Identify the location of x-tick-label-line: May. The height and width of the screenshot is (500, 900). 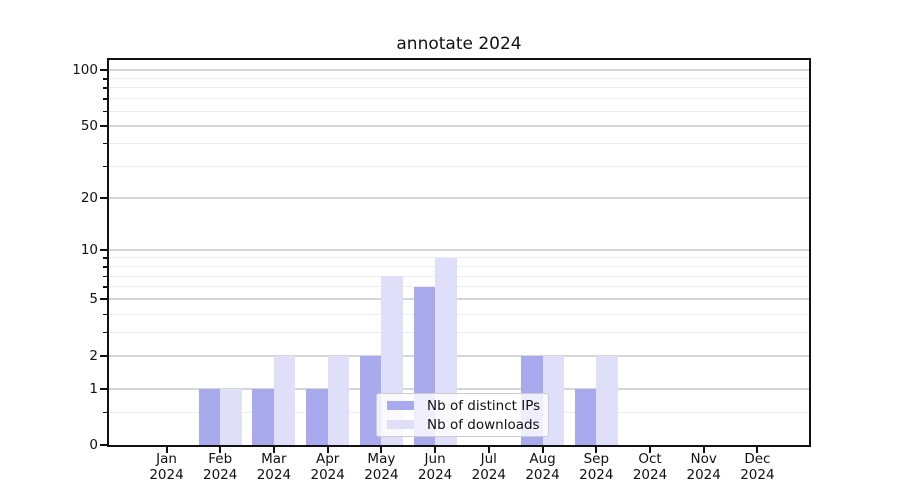
(381, 459).